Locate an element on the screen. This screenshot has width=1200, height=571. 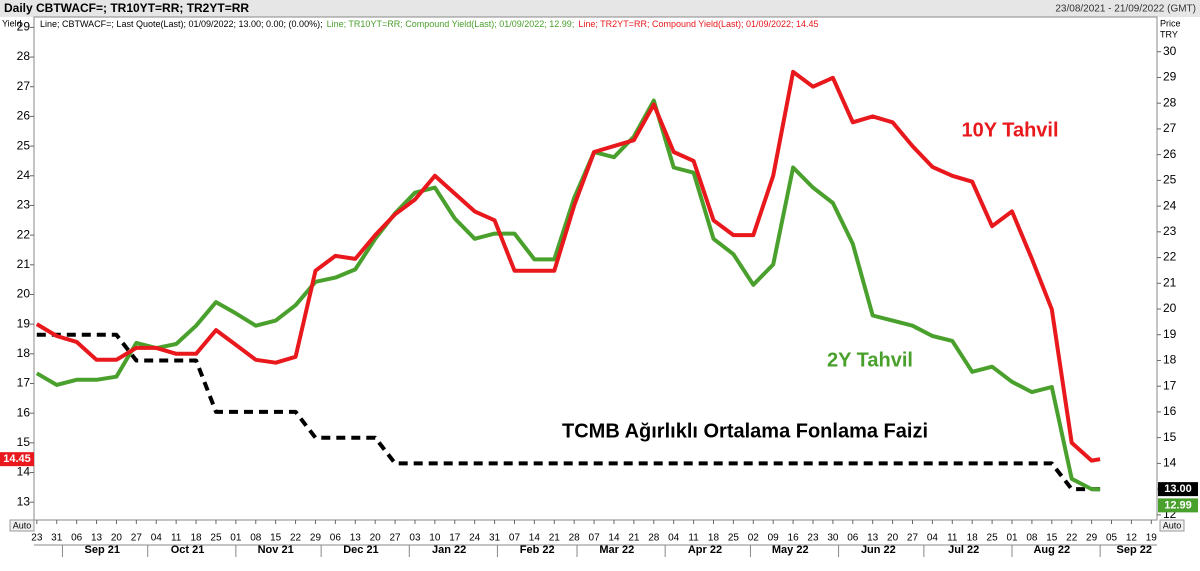
y2-tick-label: 30 is located at coordinates (1170, 51).